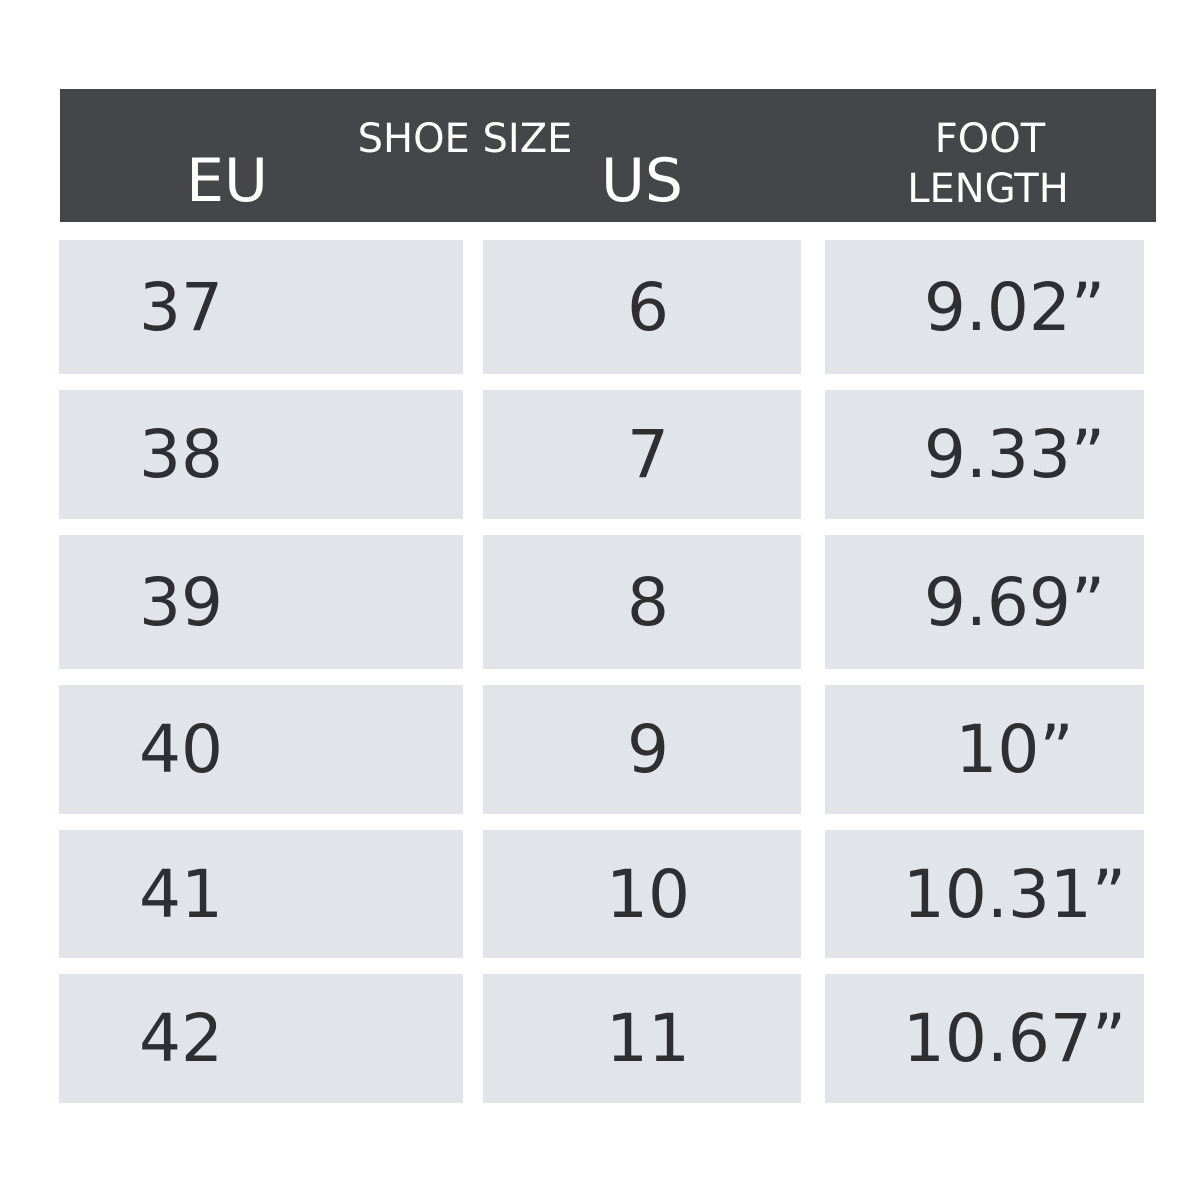 The width and height of the screenshot is (1200, 1200). Describe the element at coordinates (261, 602) in the screenshot. I see `table-cell-eu: 39` at that location.